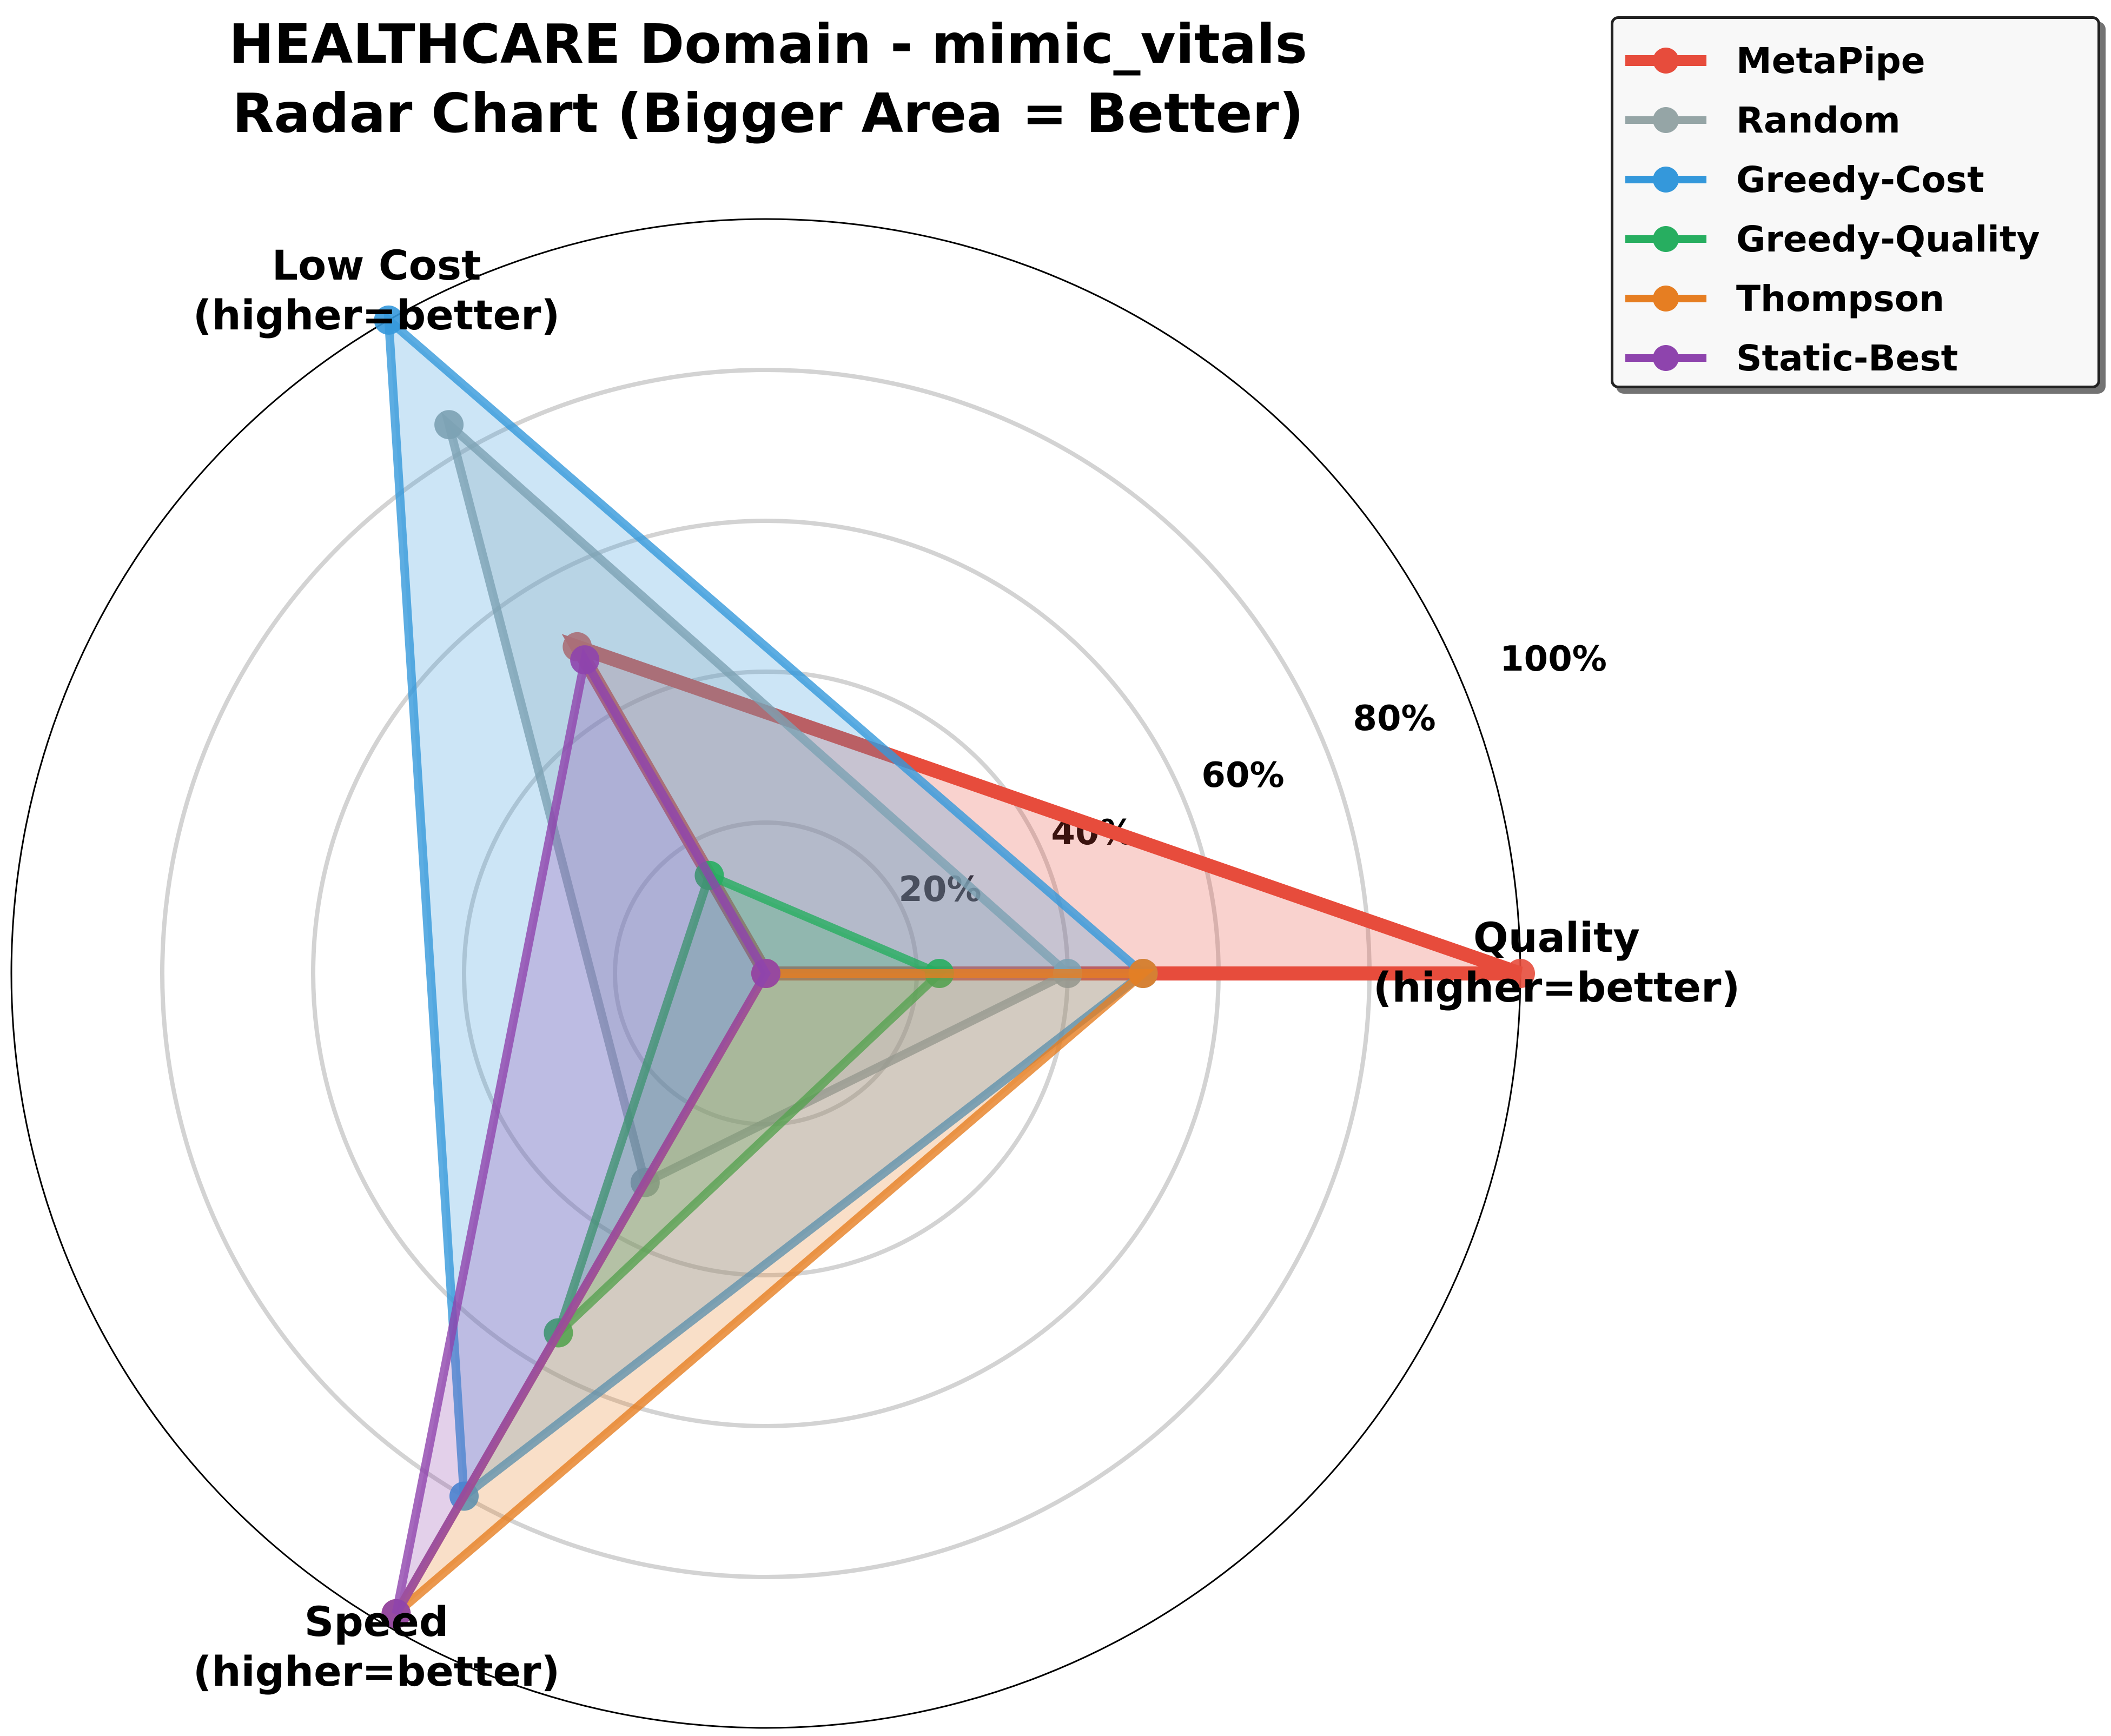 The height and width of the screenshot is (1736, 2111). Describe the element at coordinates (1242, 776) in the screenshot. I see `r-tick-label-60: 60%` at that location.